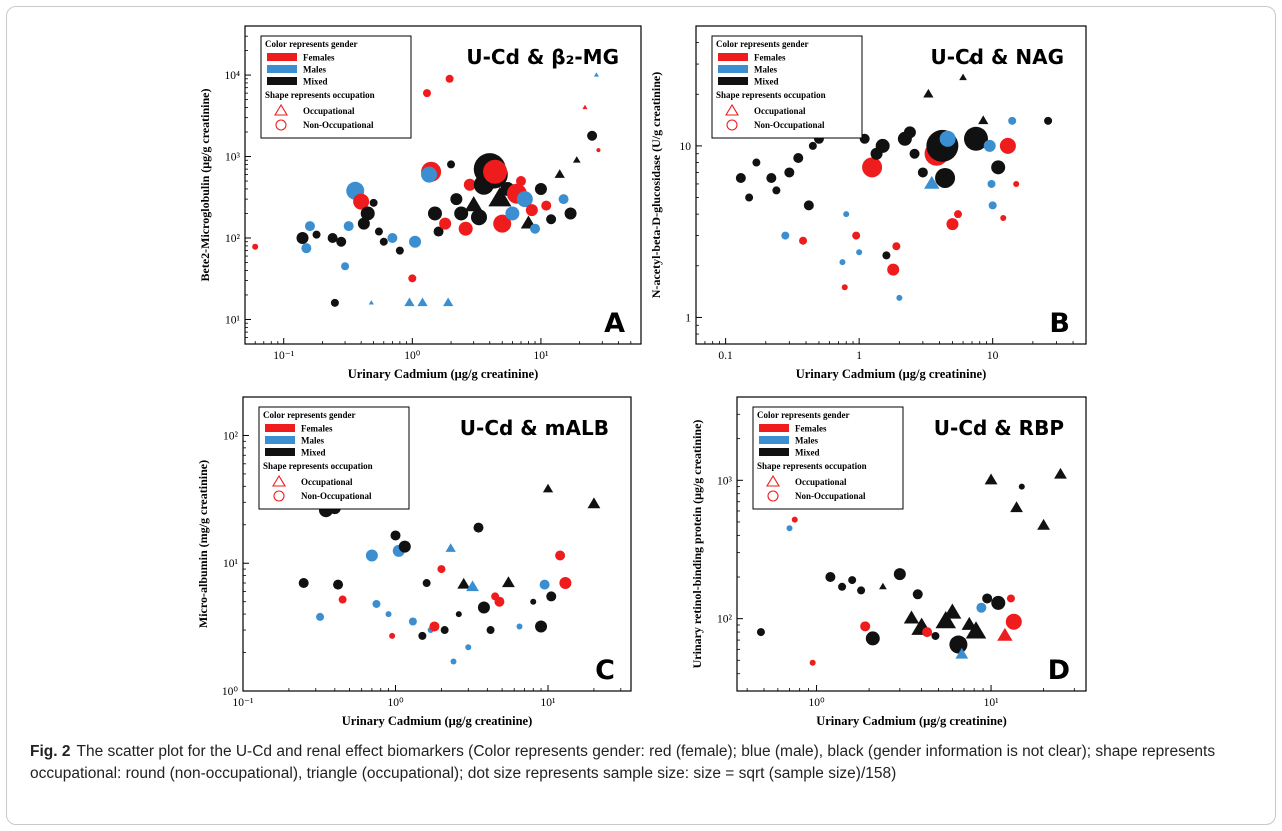  What do you see at coordinates (541, 356) in the screenshot?
I see `x-tick-label: 10¹` at bounding box center [541, 356].